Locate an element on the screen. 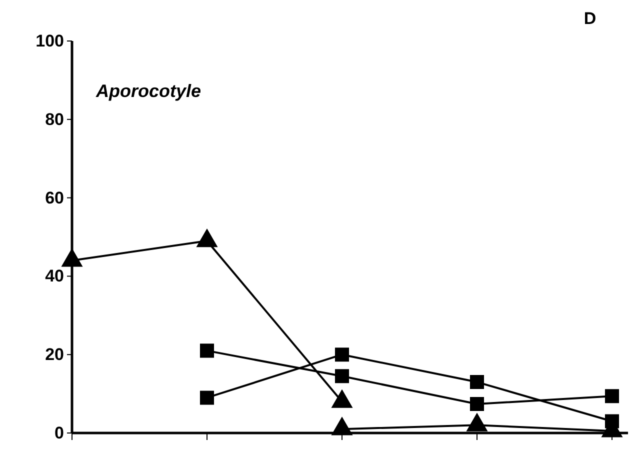  y-tick-label: 40 is located at coordinates (54, 276).